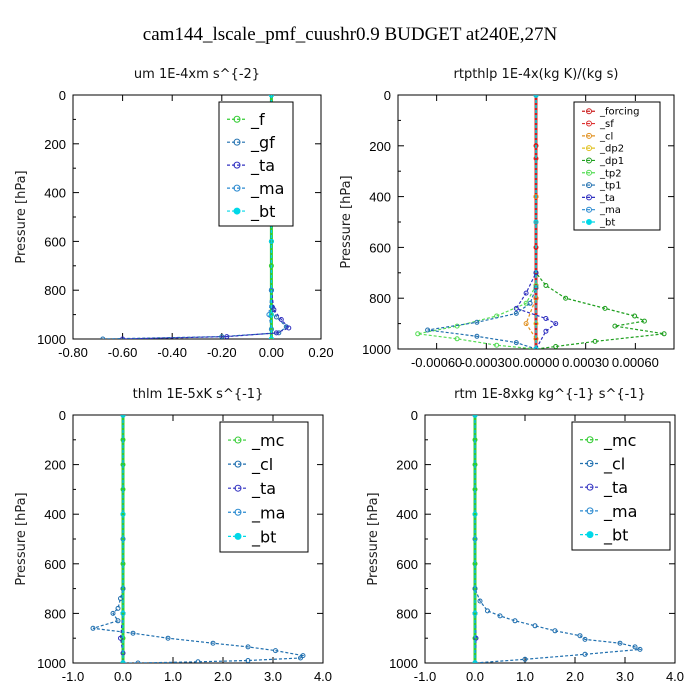 The width and height of the screenshot is (700, 700). I want to click on y-tick-label: 0, so click(62, 95).